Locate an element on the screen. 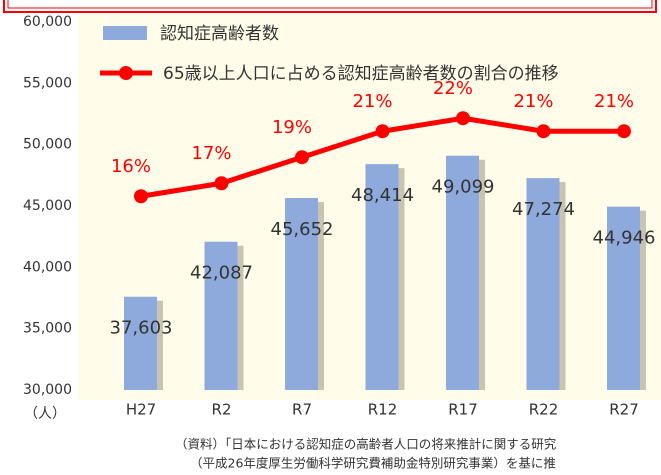 This screenshot has height=475, width=661. x-tick-label: R2 is located at coordinates (222, 410).